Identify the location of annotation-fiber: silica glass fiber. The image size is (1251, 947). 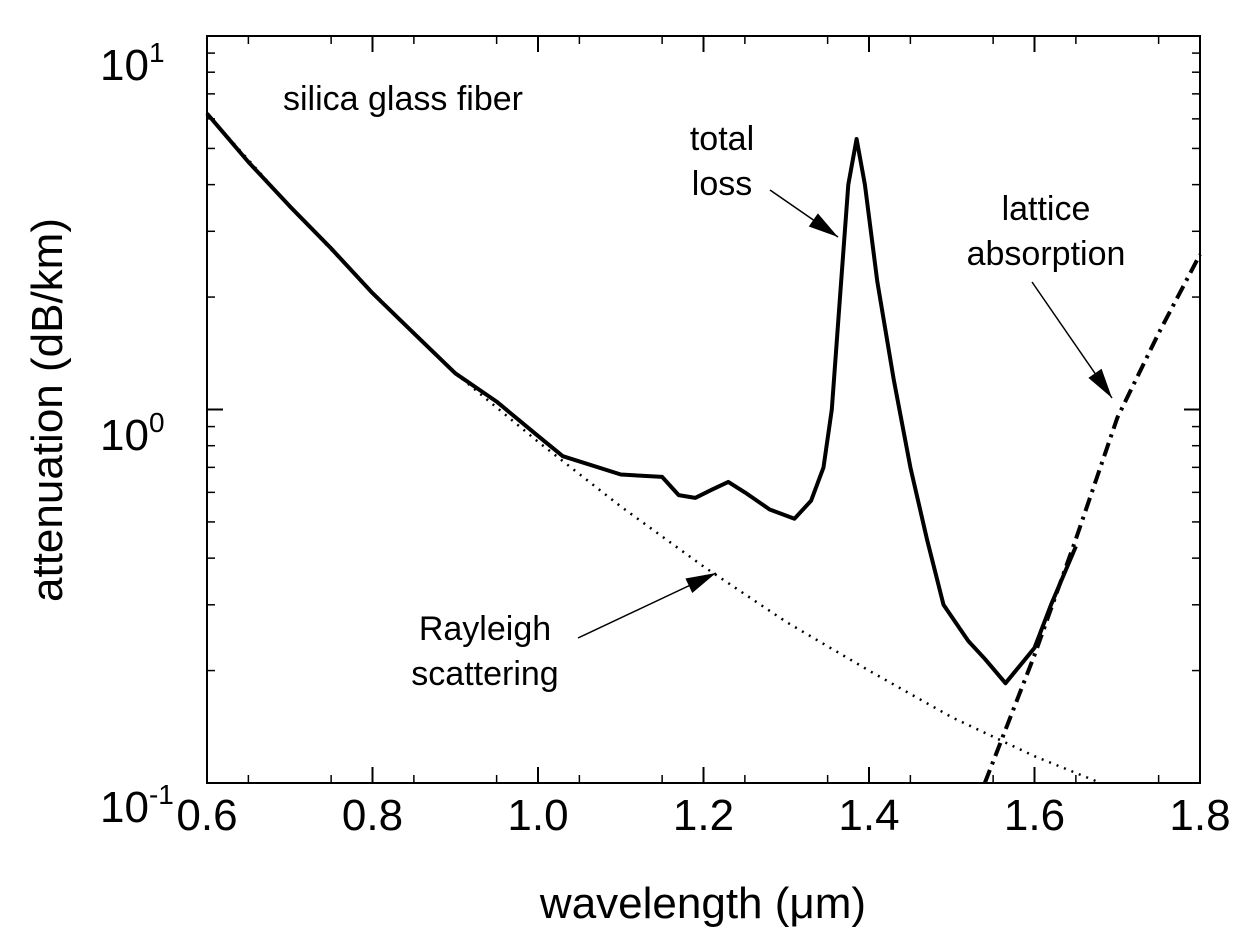
(403, 99).